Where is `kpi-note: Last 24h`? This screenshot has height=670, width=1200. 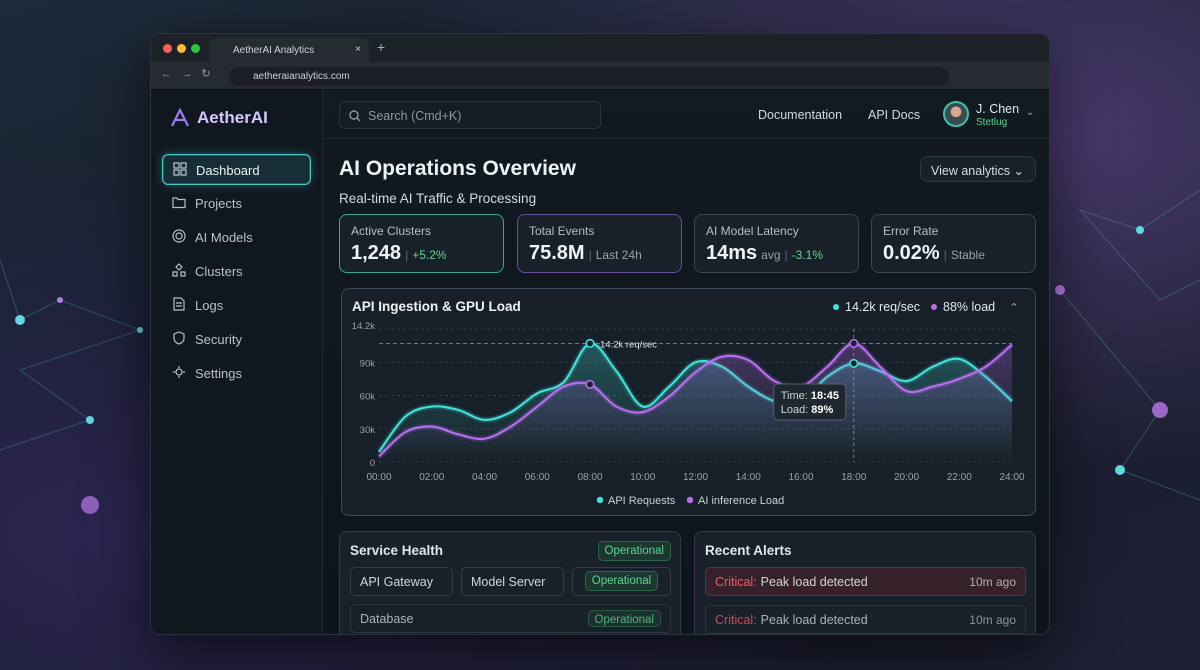 kpi-note: Last 24h is located at coordinates (618, 255).